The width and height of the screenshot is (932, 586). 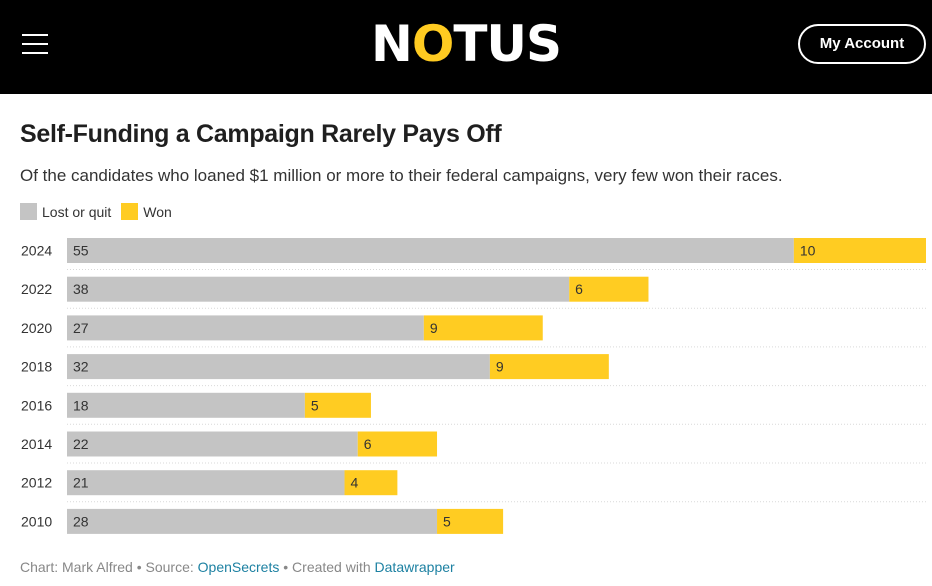 I want to click on source-link: OpenSecrets, so click(x=238, y=567).